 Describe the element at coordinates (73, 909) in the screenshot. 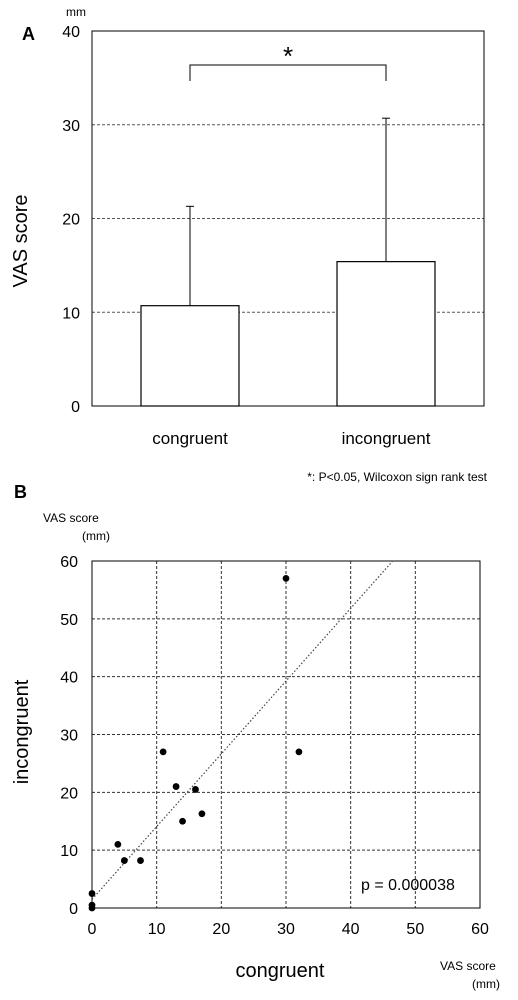

I see `panel-b-y-tick-label: 0` at that location.